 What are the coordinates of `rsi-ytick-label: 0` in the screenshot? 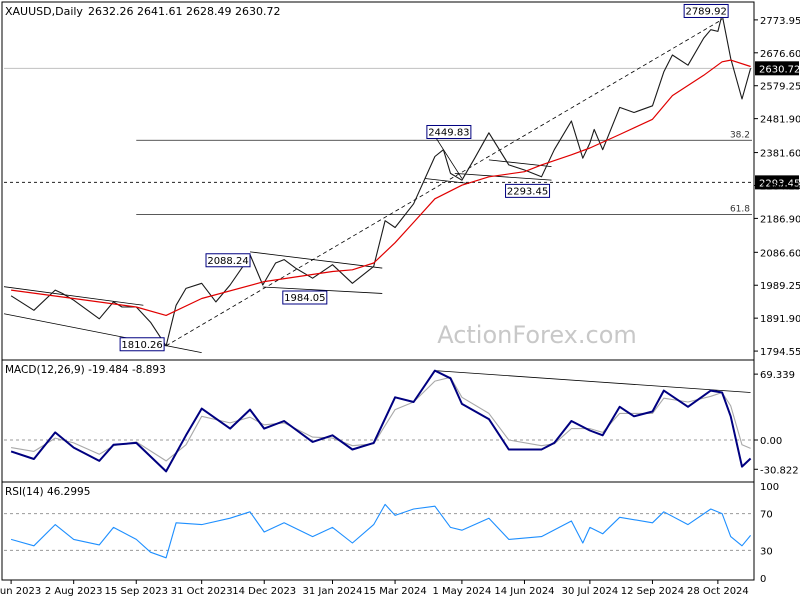 It's located at (763, 579).